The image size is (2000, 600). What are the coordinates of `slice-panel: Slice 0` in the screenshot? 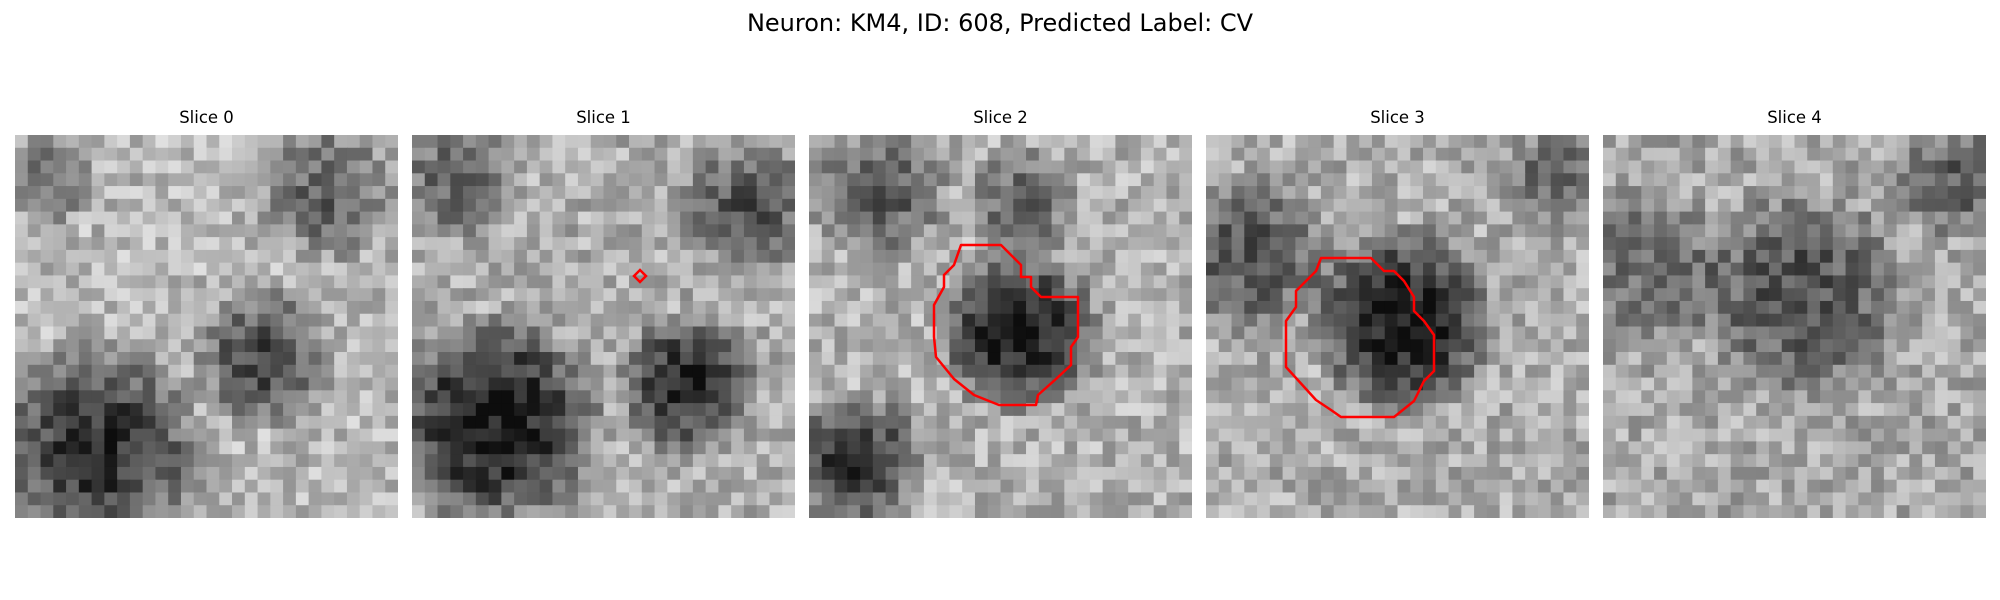 It's located at (206, 313).